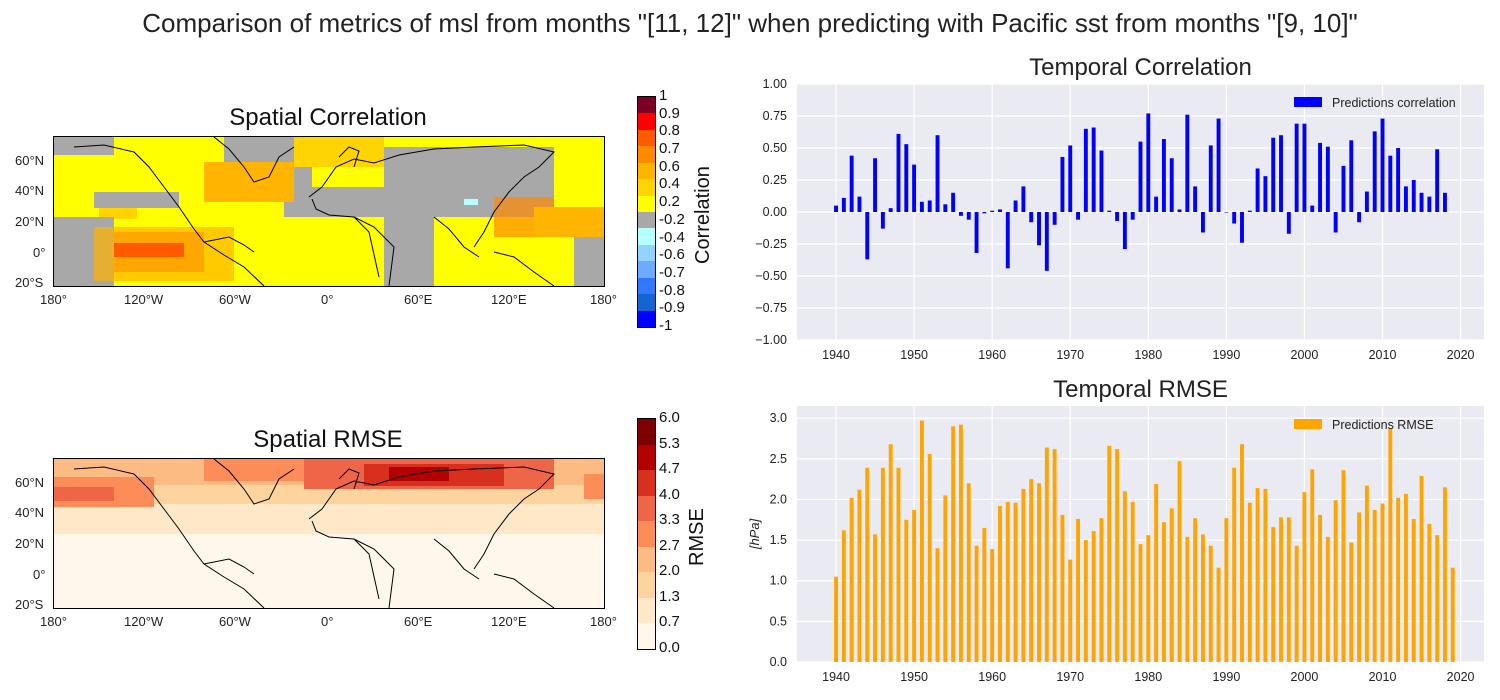 This screenshot has width=1500, height=700. I want to click on colorbar-tick-label: -0.9, so click(672, 308).